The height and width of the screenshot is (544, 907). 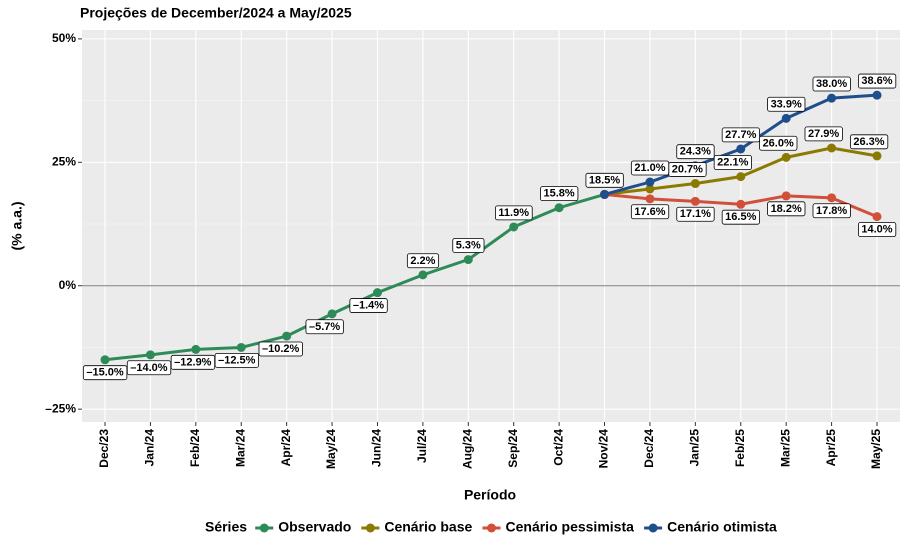 I want to click on x-axis-title: Período, so click(x=490, y=495).